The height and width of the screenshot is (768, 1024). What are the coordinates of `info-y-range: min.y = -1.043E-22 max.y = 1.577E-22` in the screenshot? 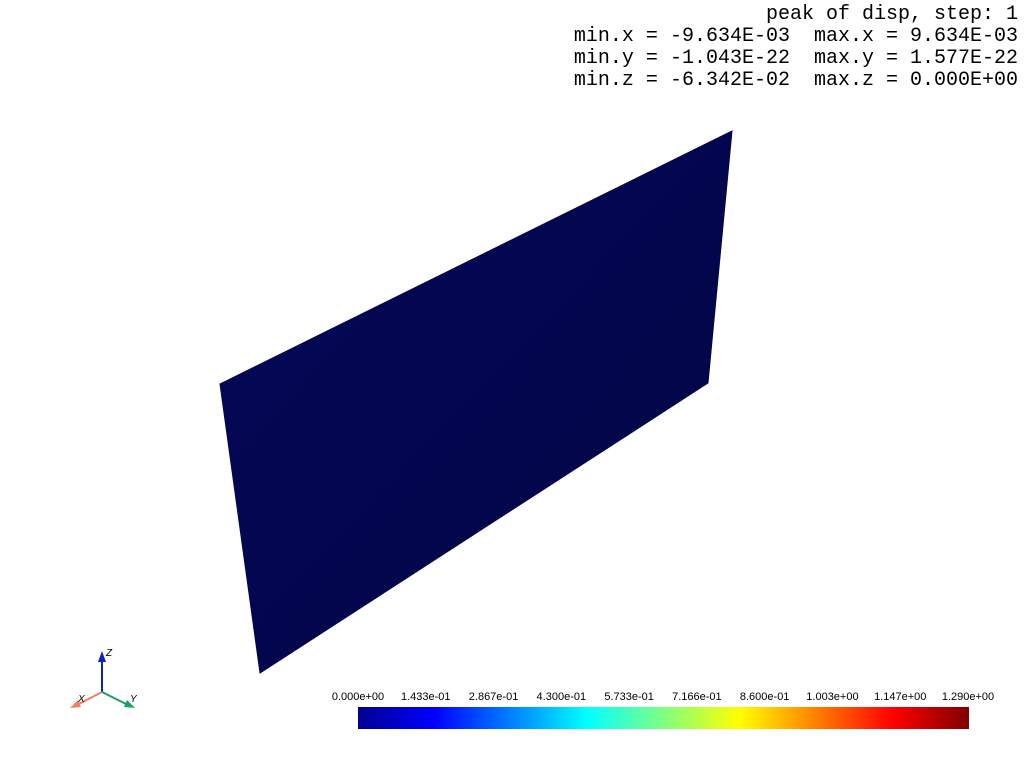 It's located at (795, 58).